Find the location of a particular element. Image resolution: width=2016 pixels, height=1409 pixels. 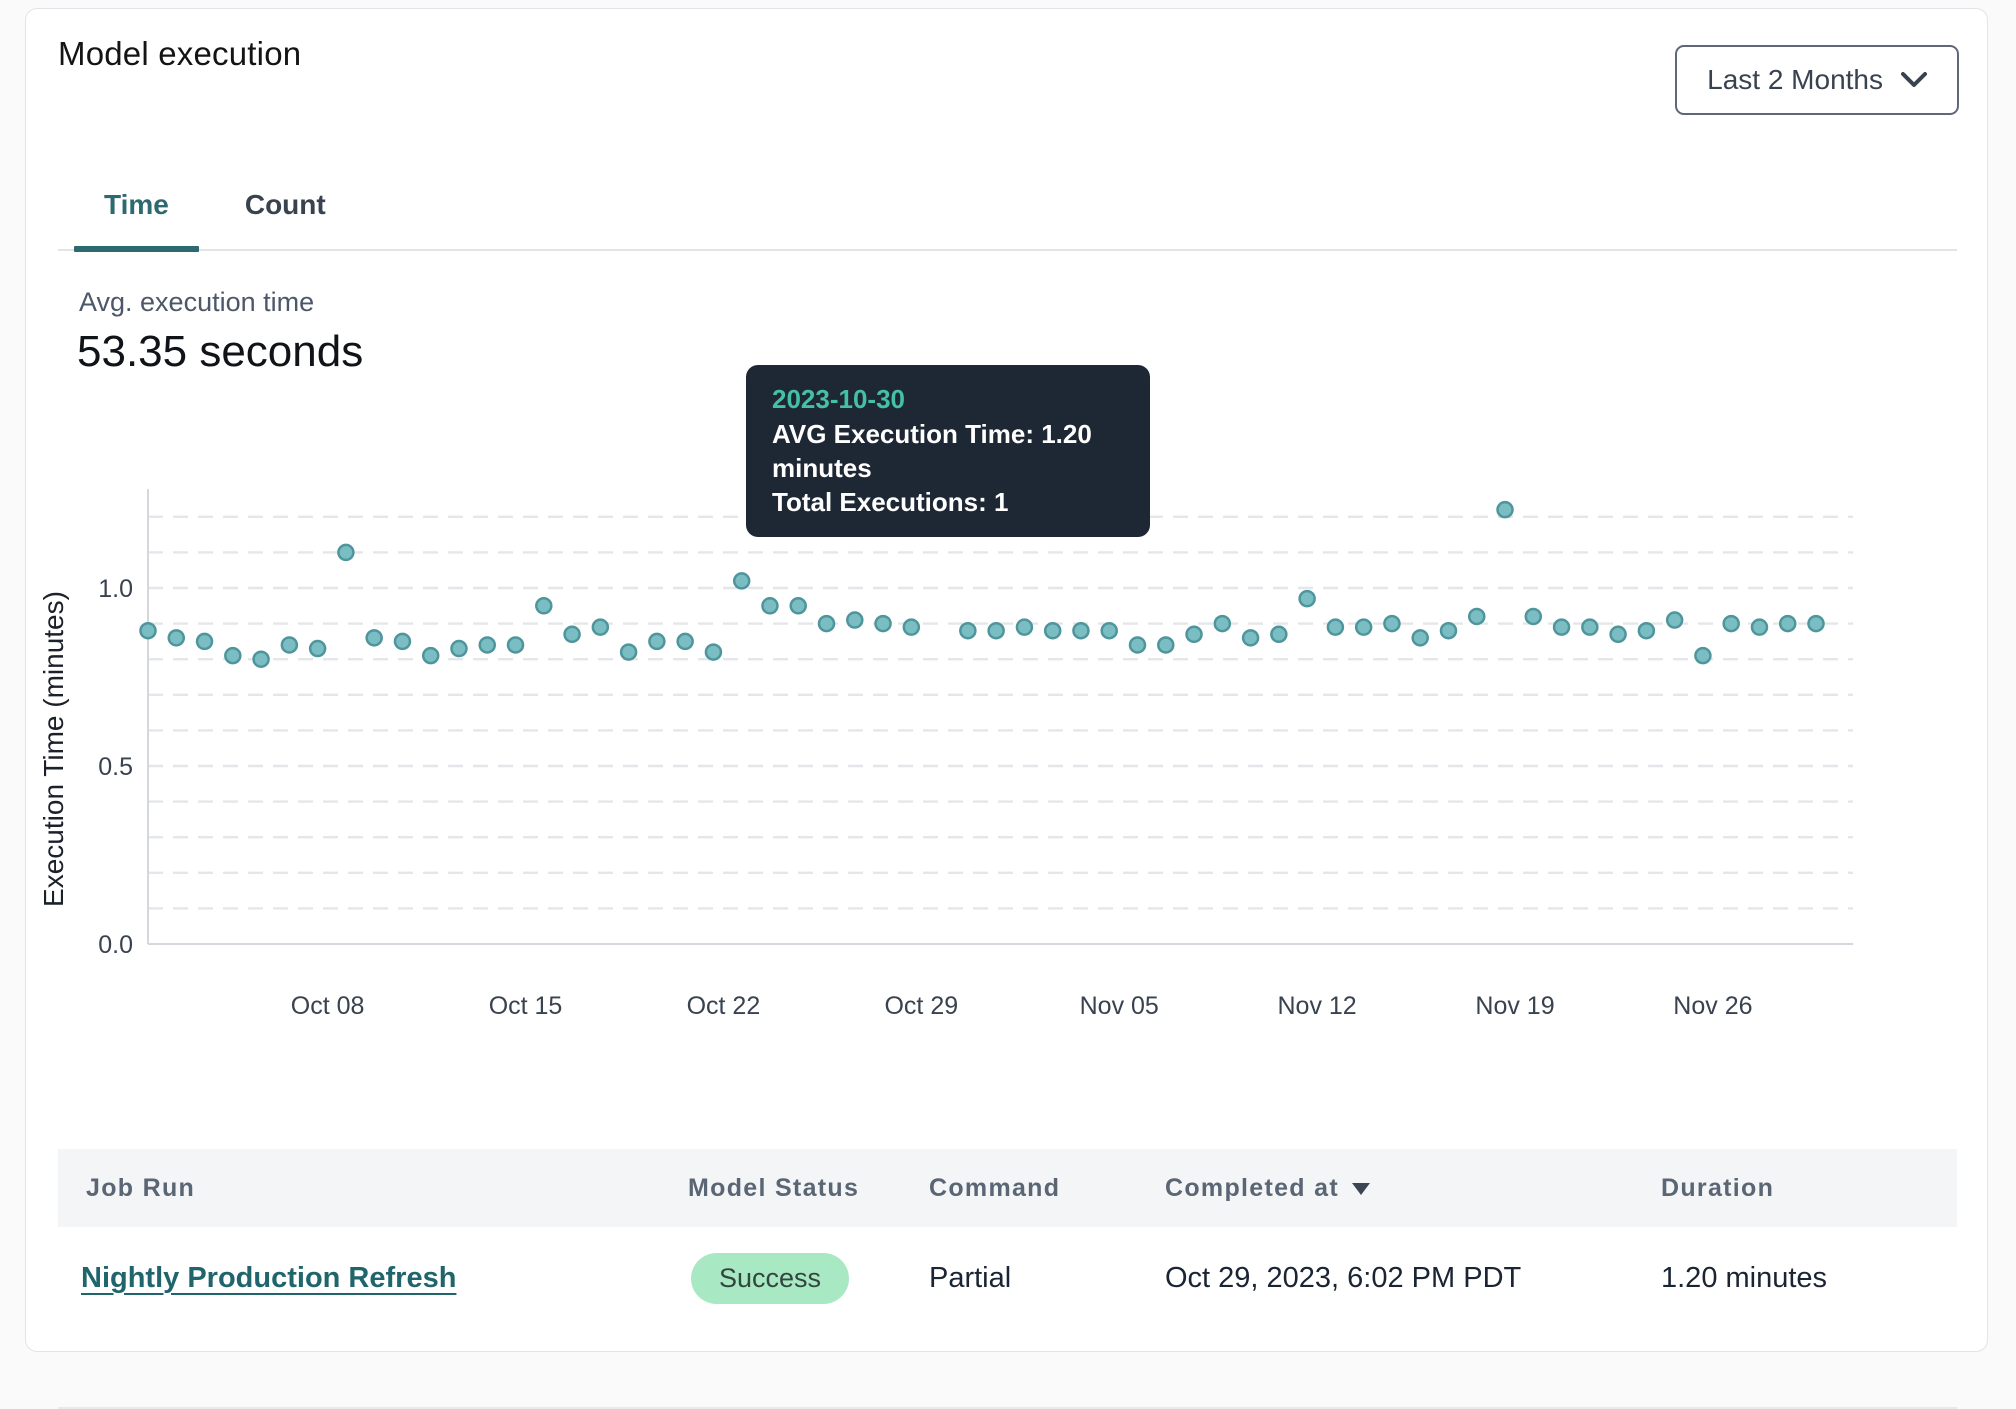

job-run-link: Nightly Production Refresh is located at coordinates (269, 1277).